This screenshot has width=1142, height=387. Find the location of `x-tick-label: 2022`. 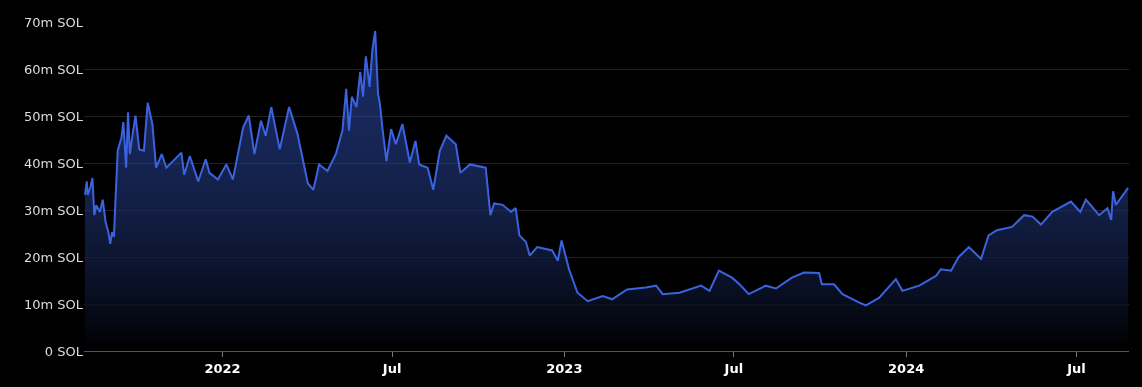

x-tick-label: 2022 is located at coordinates (222, 368).